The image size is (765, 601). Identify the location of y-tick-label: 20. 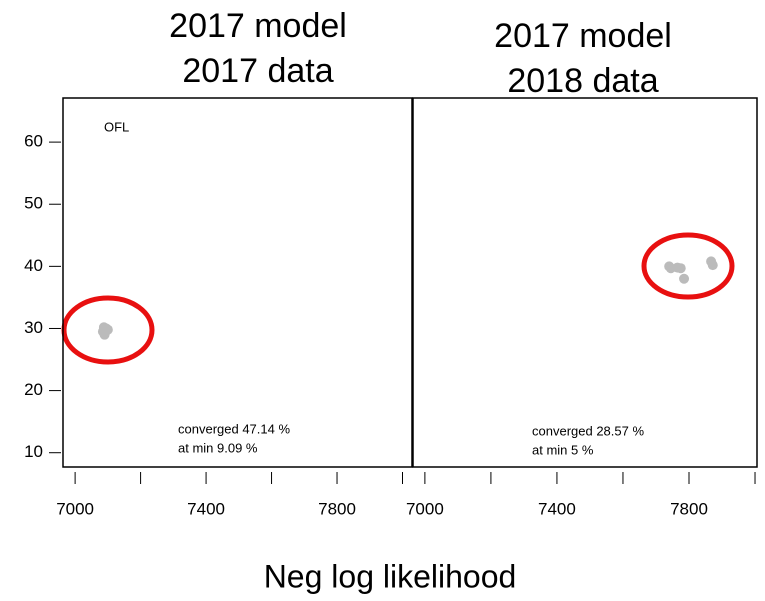
(33, 389).